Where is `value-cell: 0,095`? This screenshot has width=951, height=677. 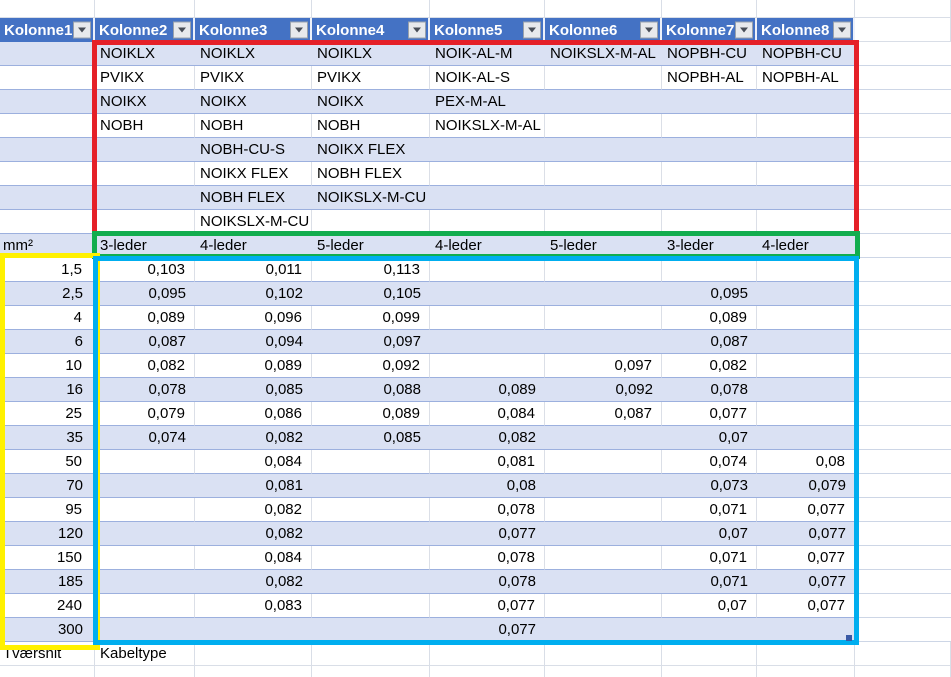 value-cell: 0,095 is located at coordinates (145, 294).